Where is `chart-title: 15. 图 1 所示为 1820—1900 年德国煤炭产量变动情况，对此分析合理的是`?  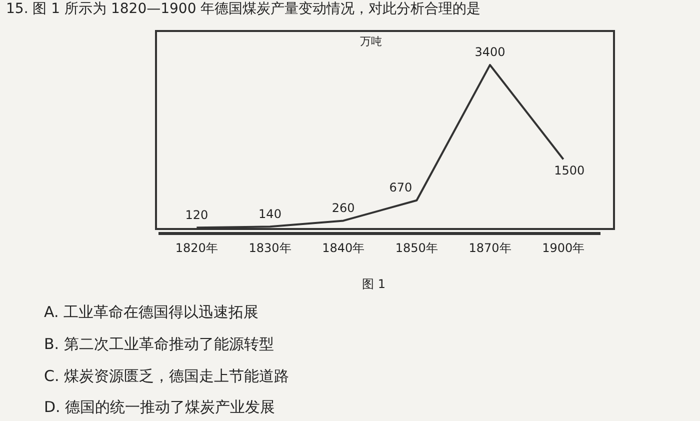 chart-title: 15. 图 1 所示为 1820—1900 年德国煤炭产量变动情况，对此分析合理的是 is located at coordinates (243, 9).